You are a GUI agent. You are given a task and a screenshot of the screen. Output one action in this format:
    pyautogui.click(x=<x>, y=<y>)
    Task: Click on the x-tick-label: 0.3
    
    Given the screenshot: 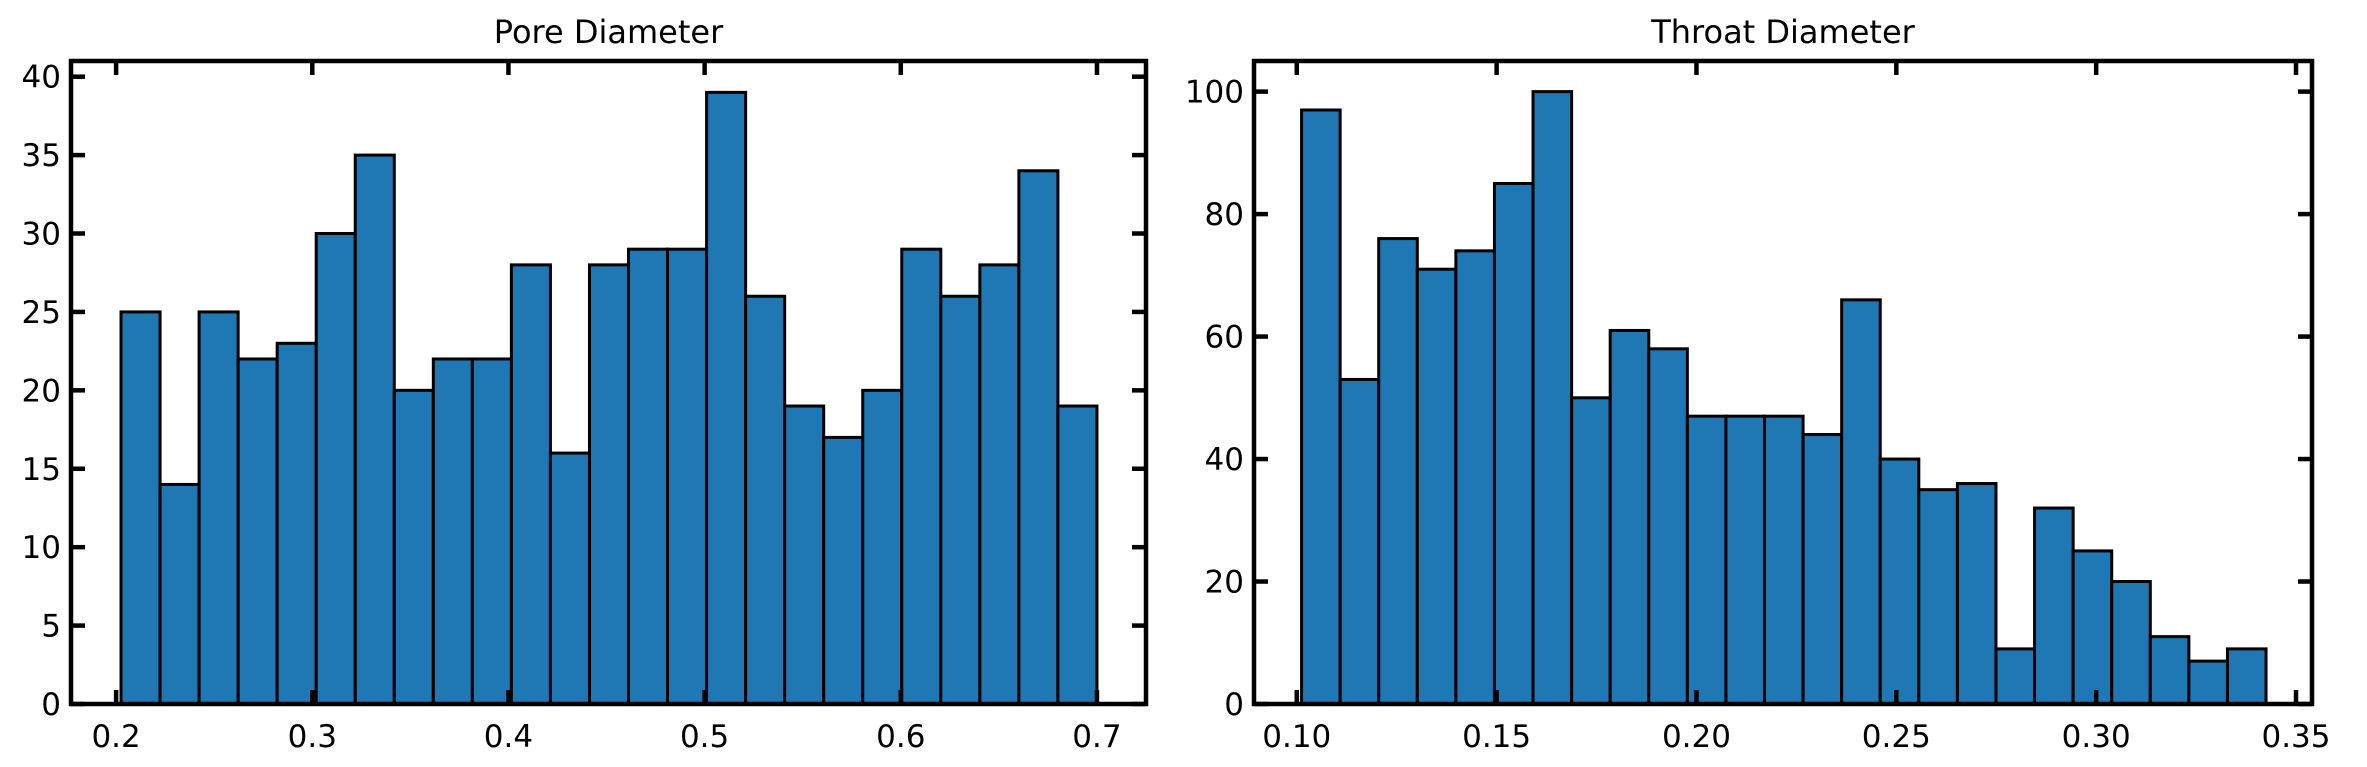 What is the action you would take?
    pyautogui.click(x=312, y=737)
    